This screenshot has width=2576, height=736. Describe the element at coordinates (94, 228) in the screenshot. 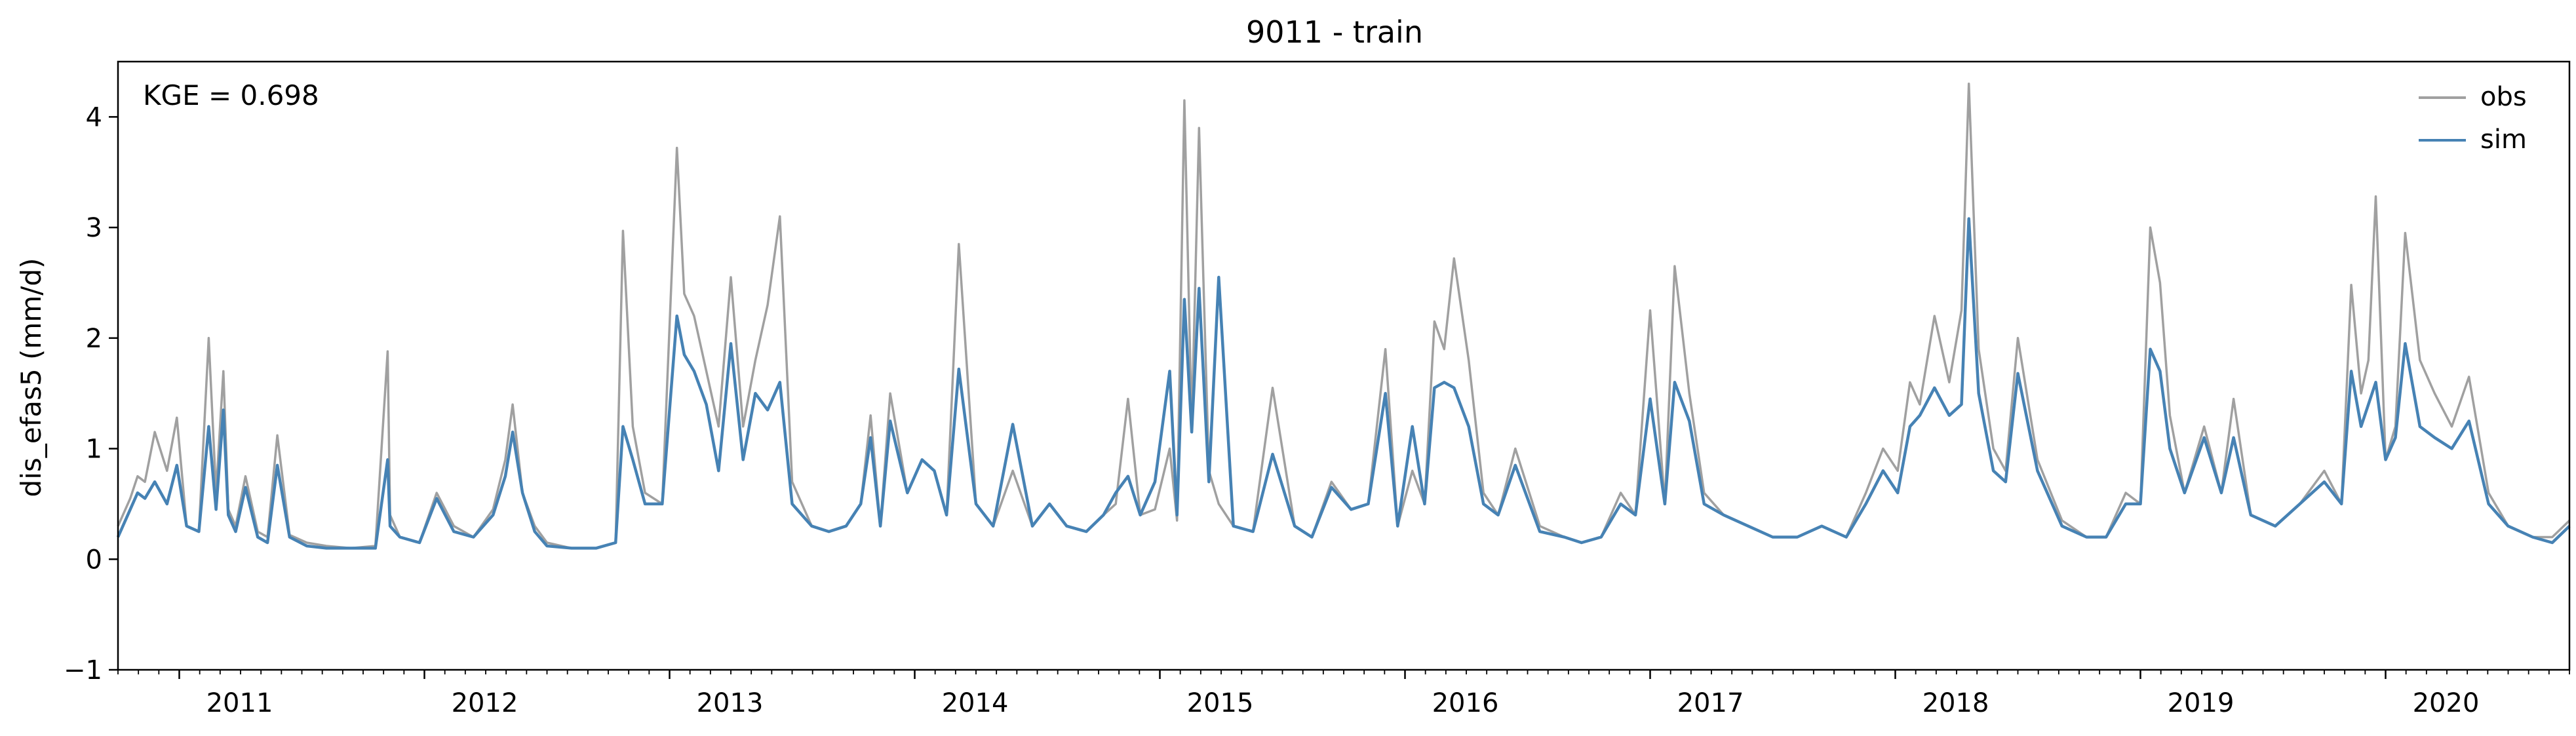

I see `y-tick-label: 3` at that location.